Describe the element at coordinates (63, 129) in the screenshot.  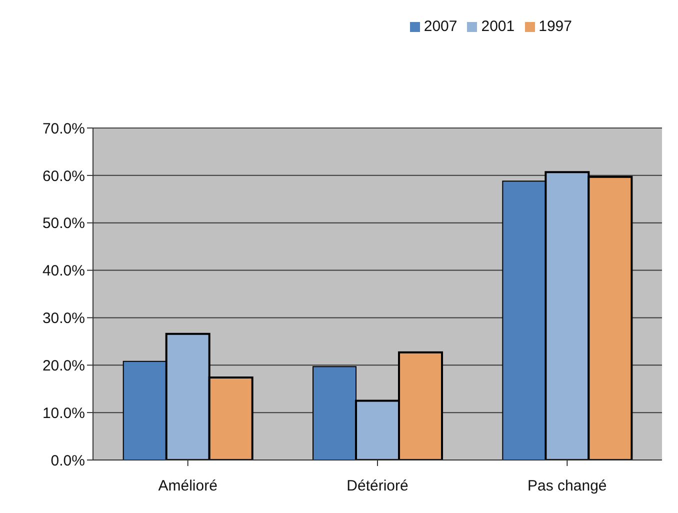
I see `y-tick-label: 70.0%` at that location.